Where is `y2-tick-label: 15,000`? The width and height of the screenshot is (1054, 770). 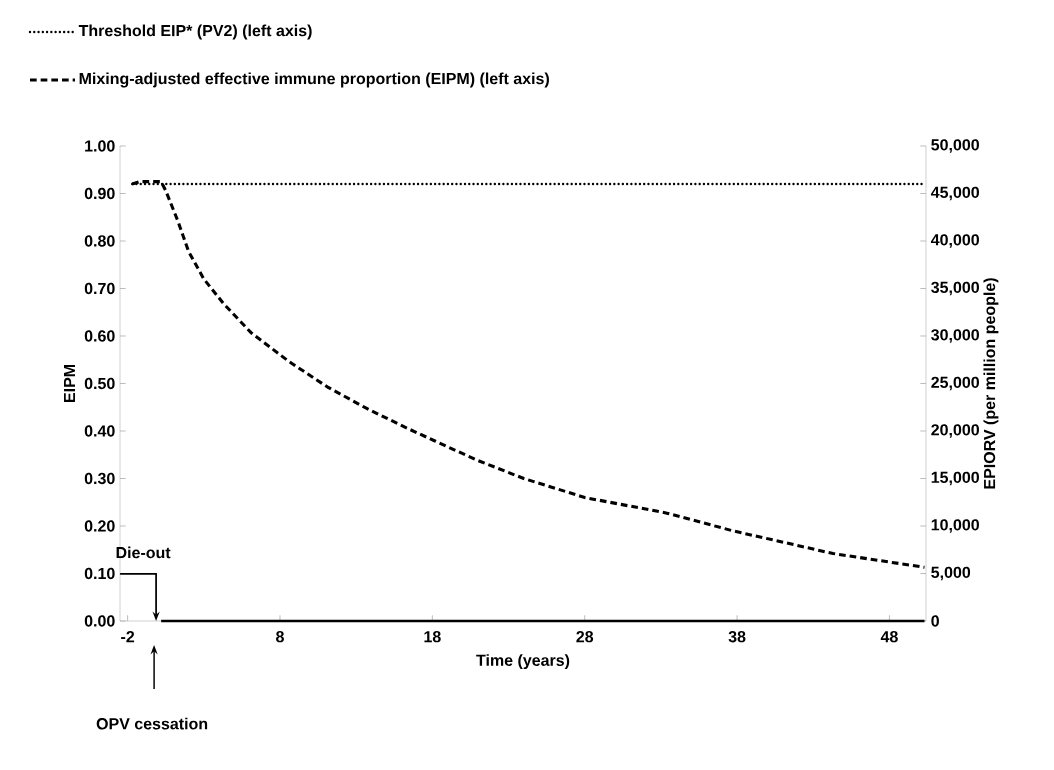
y2-tick-label: 15,000 is located at coordinates (955, 478).